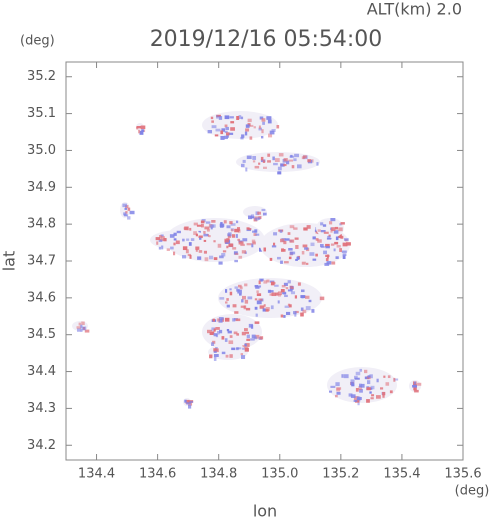 Image resolution: width=491 pixels, height=521 pixels. I want to click on x-tick-label: 135.2, so click(340, 474).